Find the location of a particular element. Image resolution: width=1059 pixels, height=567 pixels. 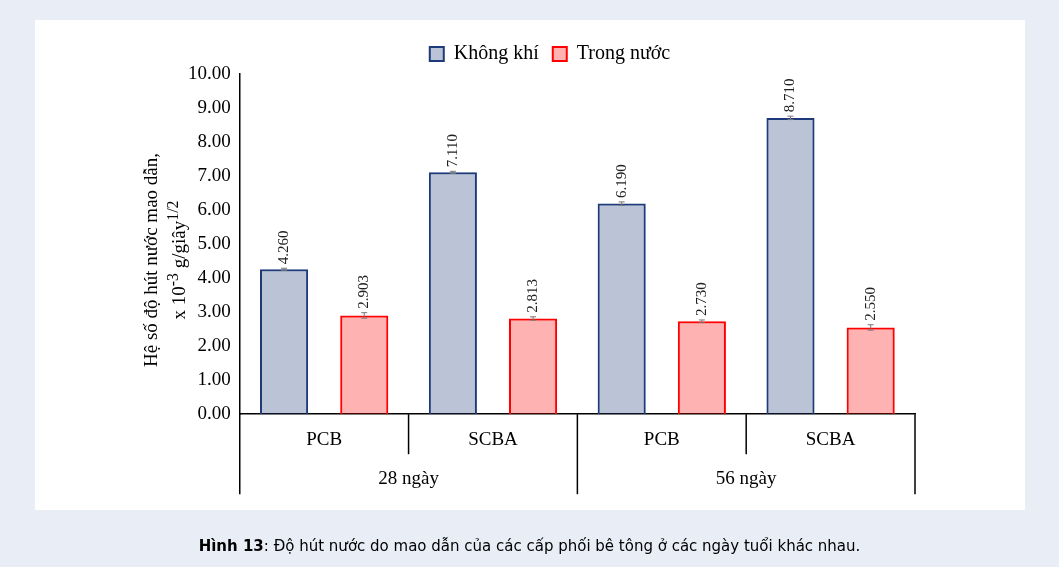

y-tick-label: 9.00 is located at coordinates (214, 106).